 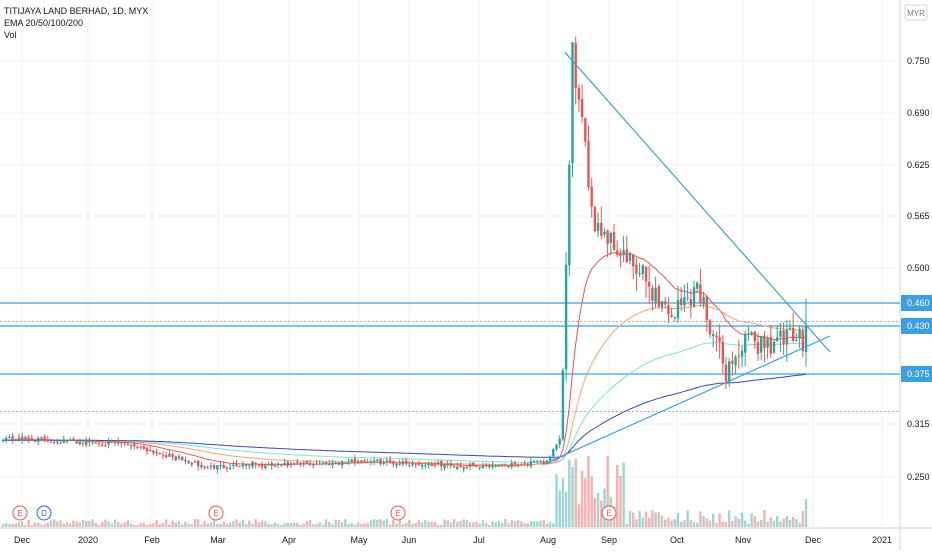 I want to click on ema-indicator-label: EMA 20/50/100/200, so click(x=44, y=23).